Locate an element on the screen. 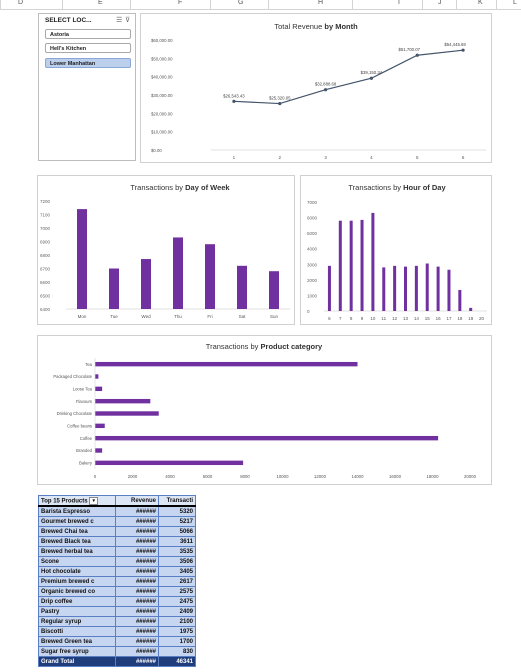 The width and height of the screenshot is (521, 672). pivot-grand-total-row: Grand Total ###### 46341 is located at coordinates (117, 661).